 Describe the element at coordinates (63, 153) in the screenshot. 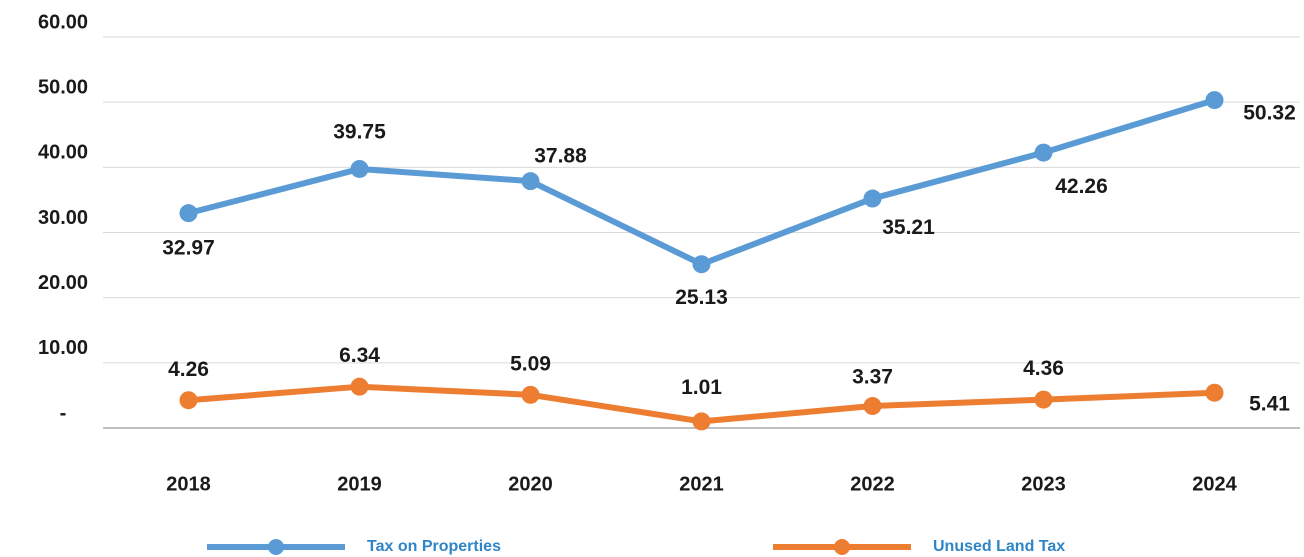

I see `y-tick-label: 40.00` at that location.